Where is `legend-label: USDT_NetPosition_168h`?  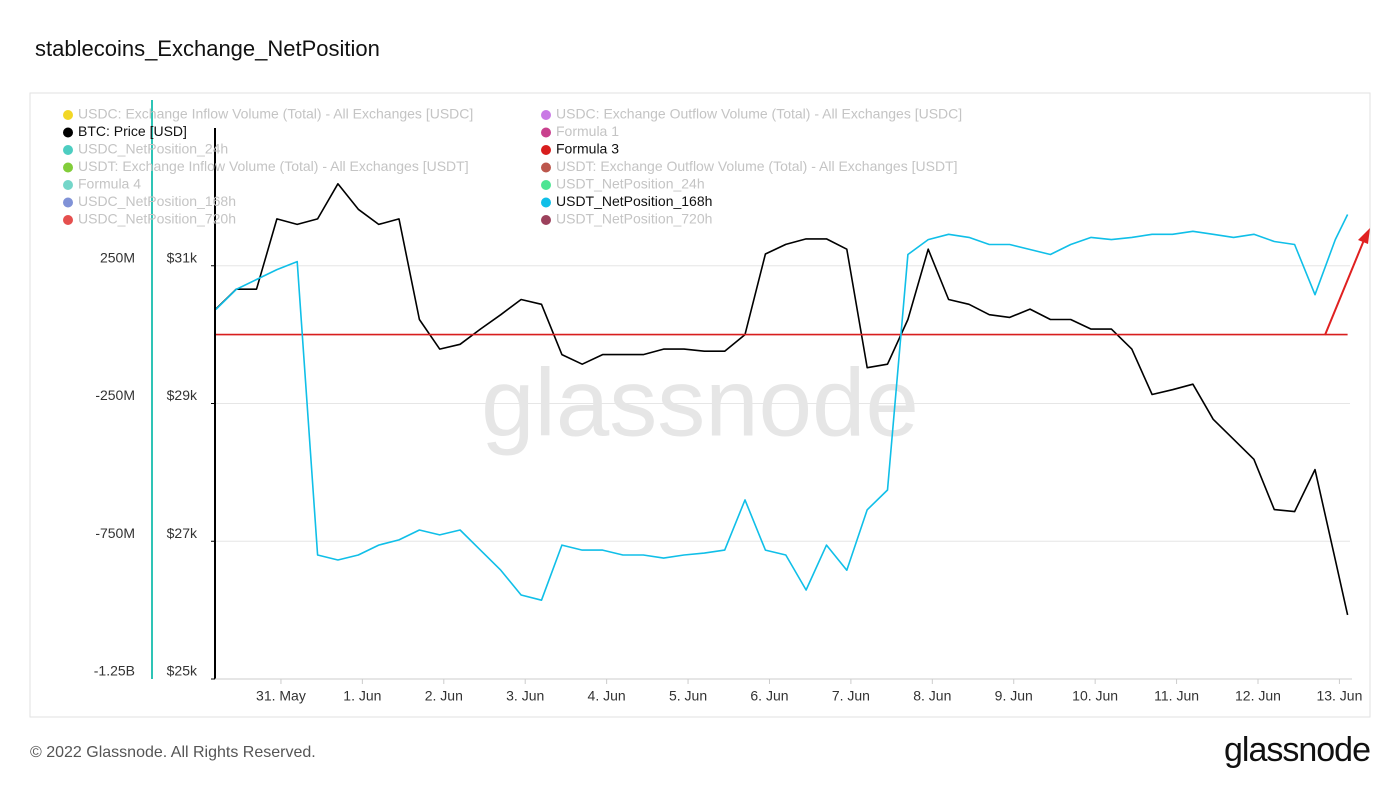 legend-label: USDT_NetPosition_168h is located at coordinates (634, 201).